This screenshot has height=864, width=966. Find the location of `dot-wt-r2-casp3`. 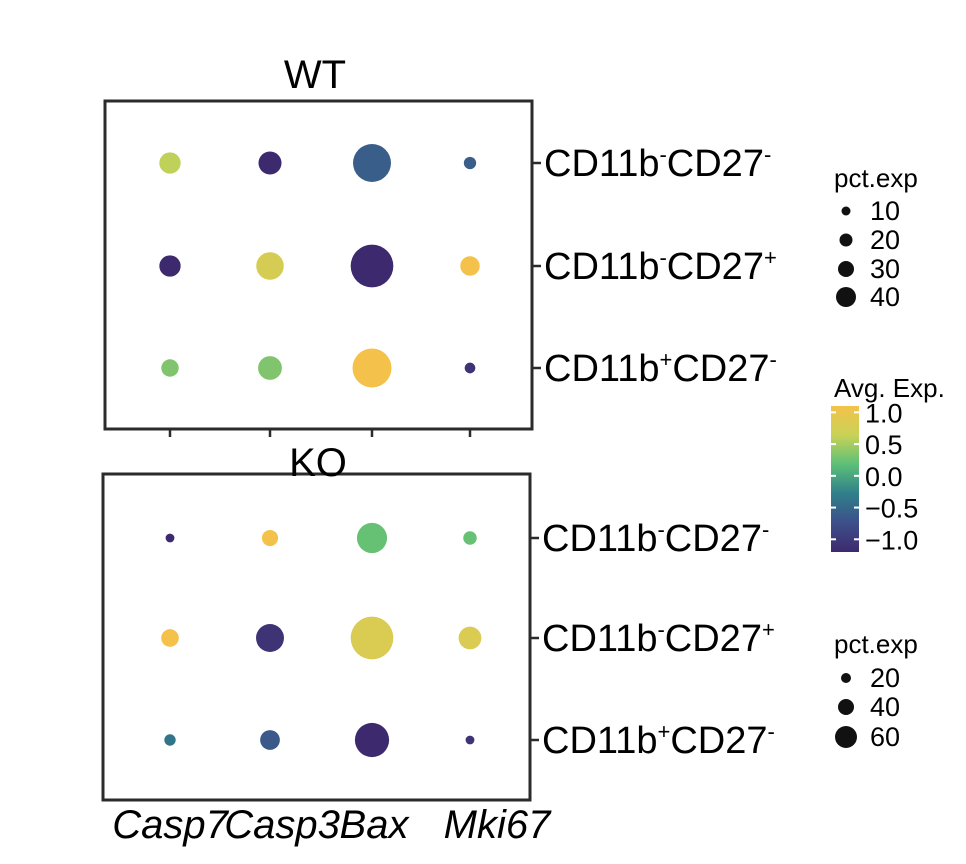

dot-wt-r2-casp3 is located at coordinates (270, 368).